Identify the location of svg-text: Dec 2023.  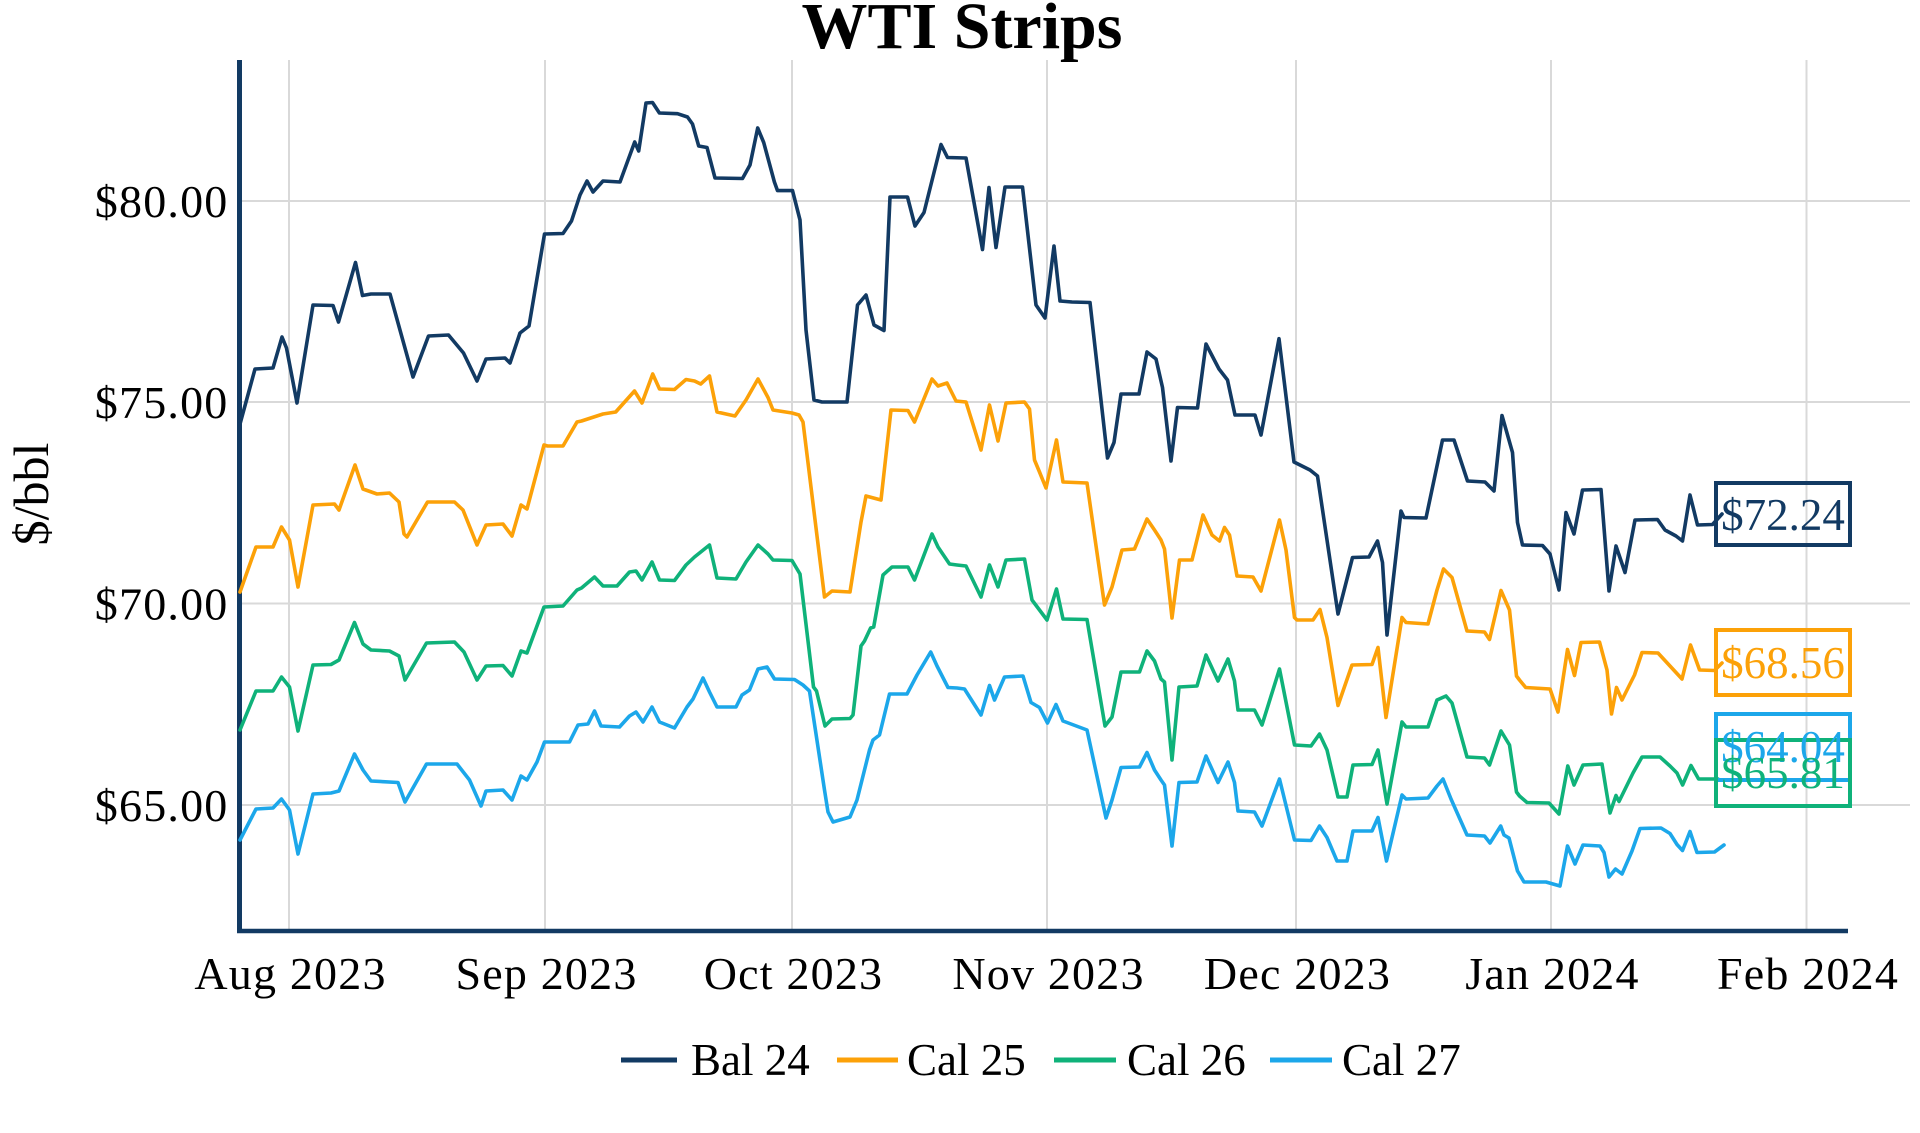
(1297, 973).